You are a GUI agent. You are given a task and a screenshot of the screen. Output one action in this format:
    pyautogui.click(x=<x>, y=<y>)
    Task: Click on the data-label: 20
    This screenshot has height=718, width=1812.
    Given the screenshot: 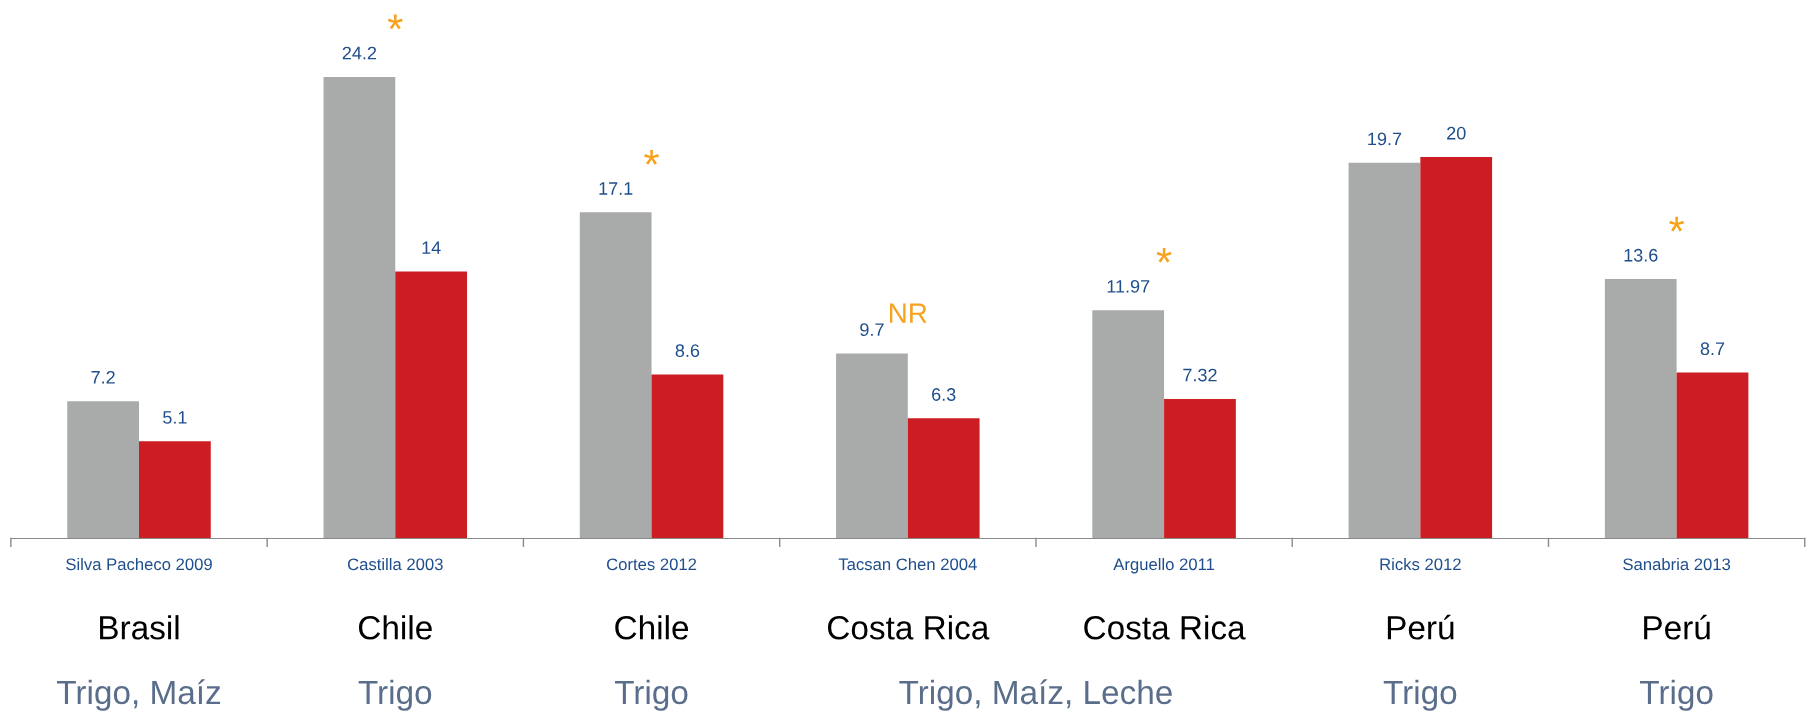 What is the action you would take?
    pyautogui.click(x=1456, y=133)
    